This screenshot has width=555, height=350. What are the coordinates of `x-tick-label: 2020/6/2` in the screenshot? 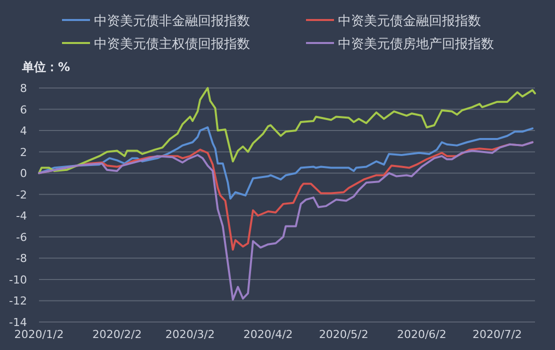 It's located at (421, 334).